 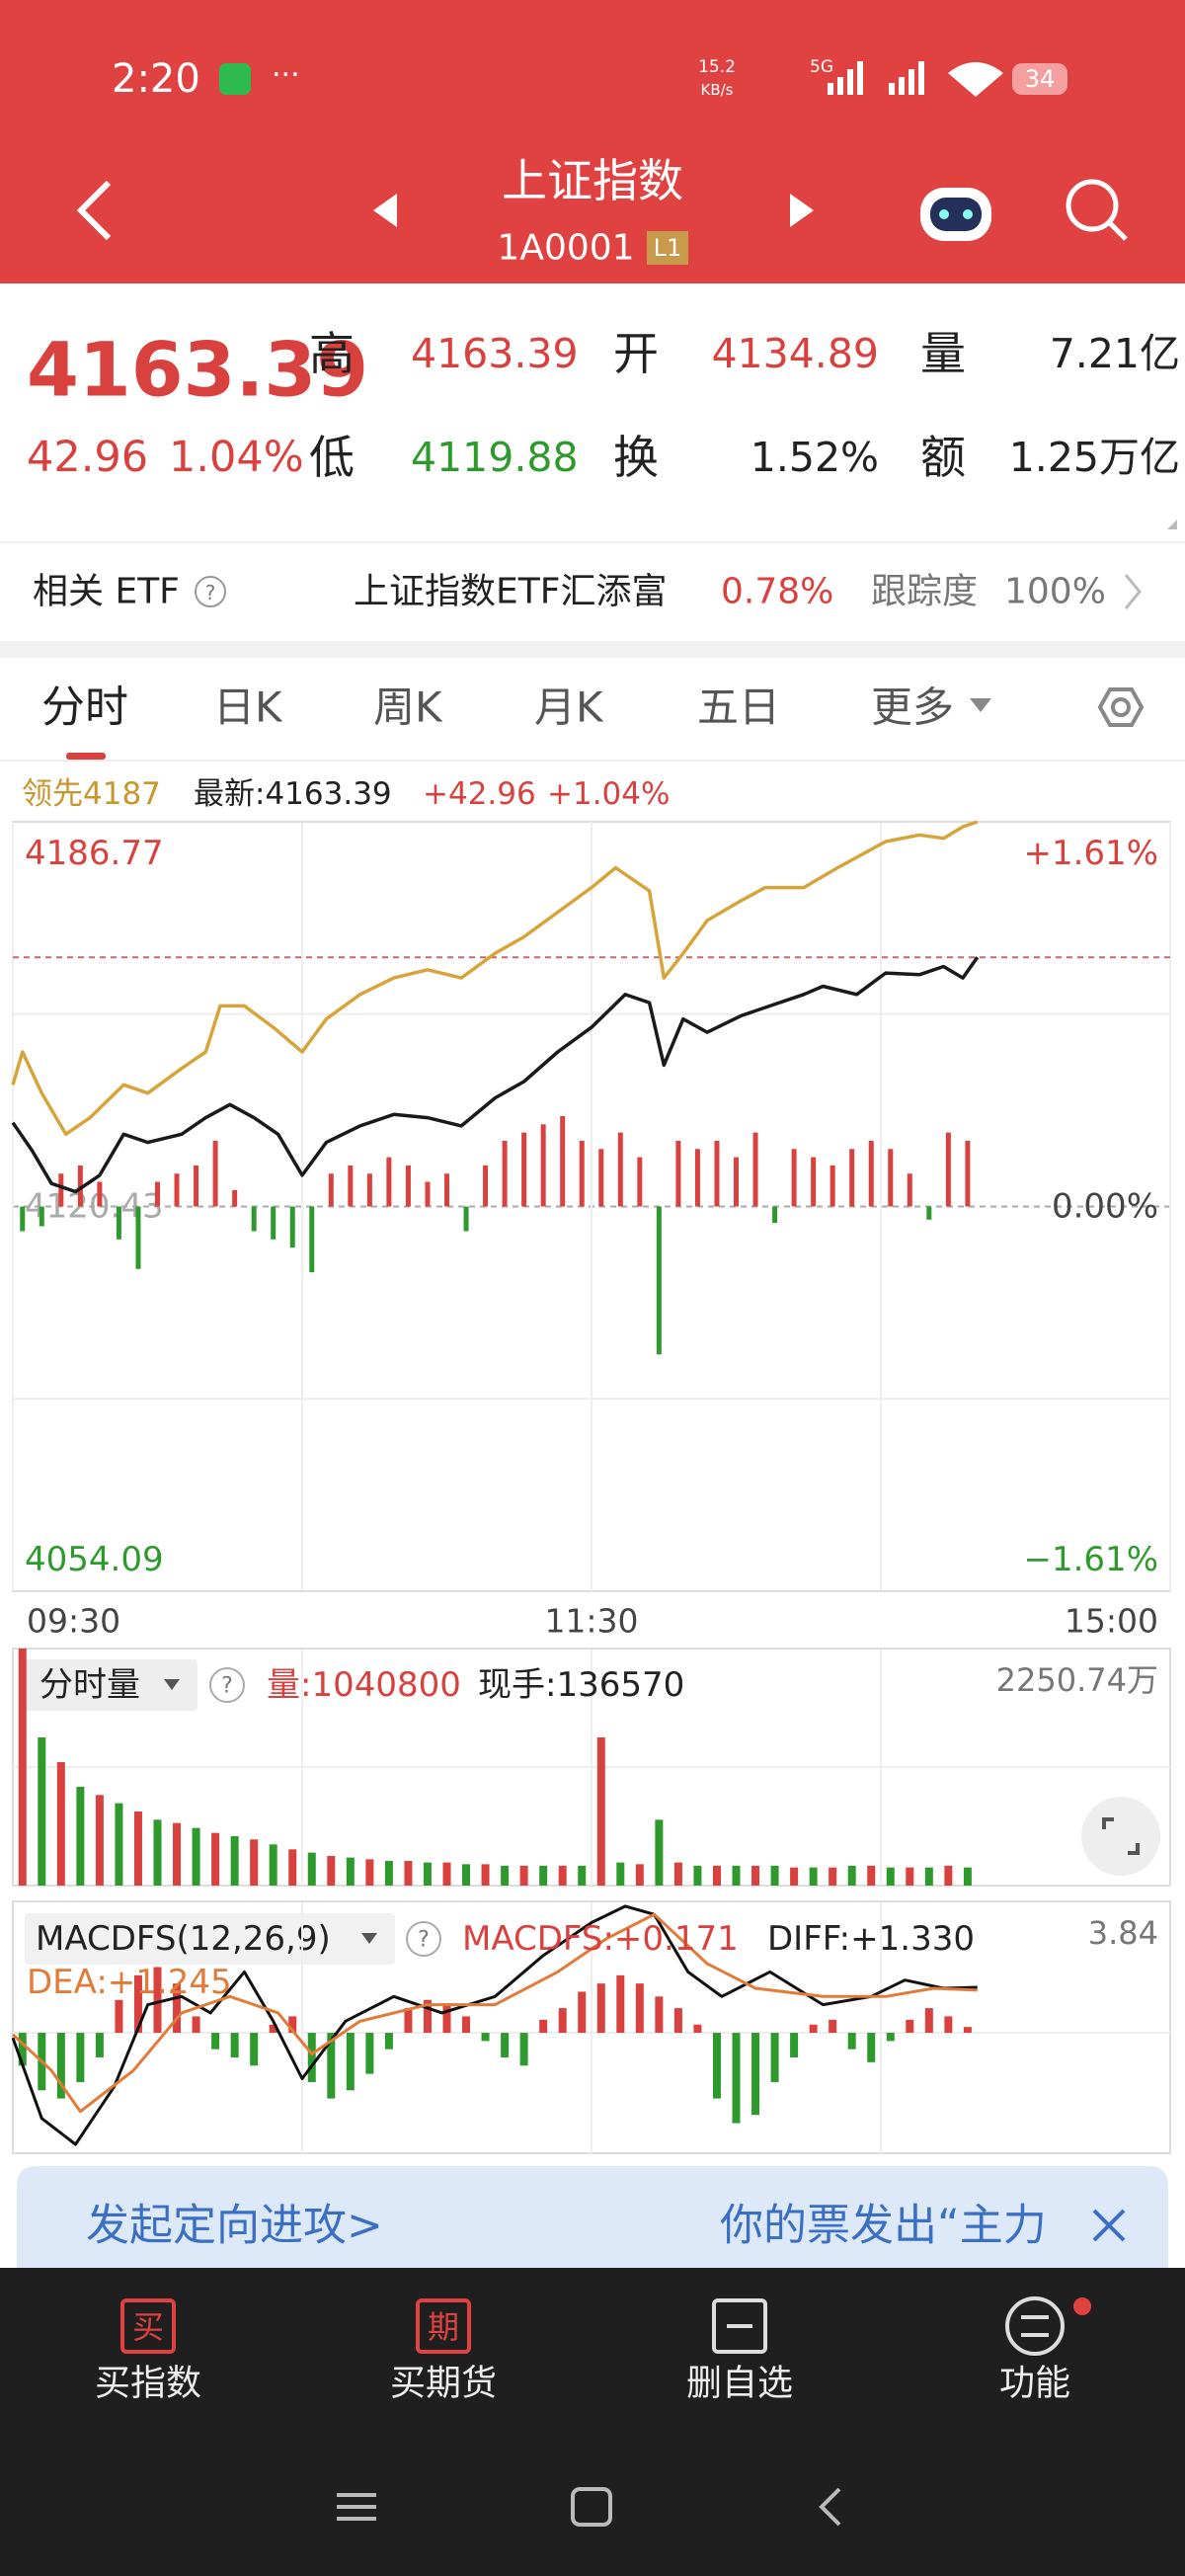 What do you see at coordinates (1034, 2384) in the screenshot?
I see `nav-label: 功能` at bounding box center [1034, 2384].